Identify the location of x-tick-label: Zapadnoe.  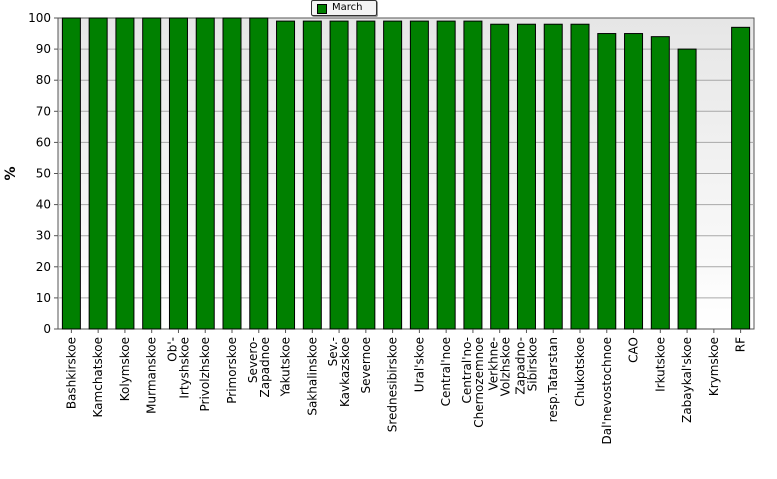
(265, 367).